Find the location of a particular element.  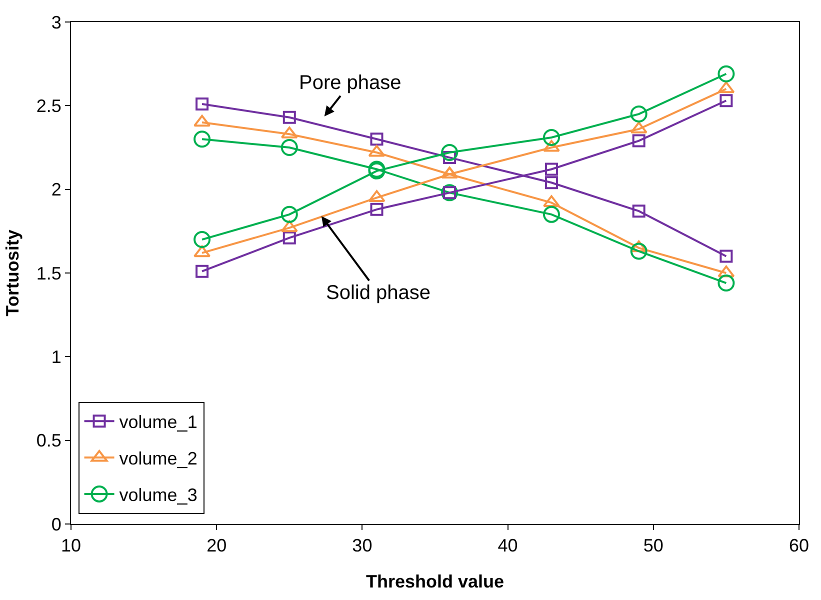

y-axis-title: Tortuosity is located at coordinates (12, 273).